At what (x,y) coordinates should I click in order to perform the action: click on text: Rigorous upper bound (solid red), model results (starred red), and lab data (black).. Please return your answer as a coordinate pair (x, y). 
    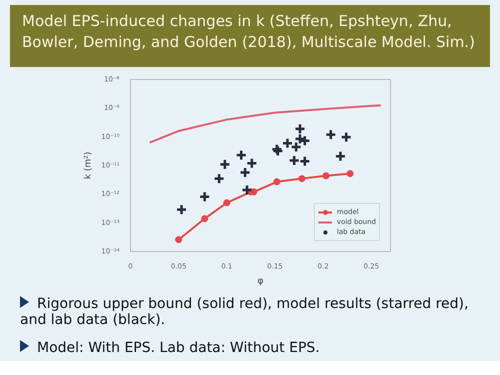
    Looking at the image, I should click on (245, 312).